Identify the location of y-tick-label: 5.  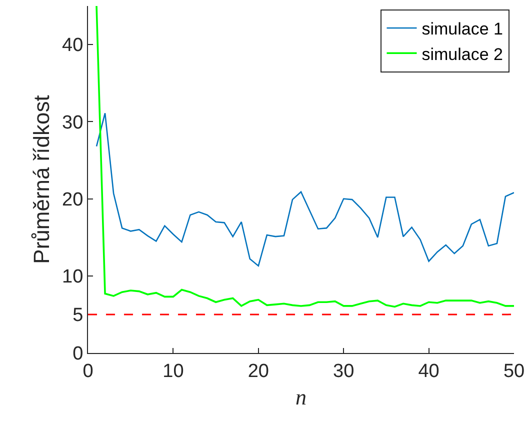
(78, 315).